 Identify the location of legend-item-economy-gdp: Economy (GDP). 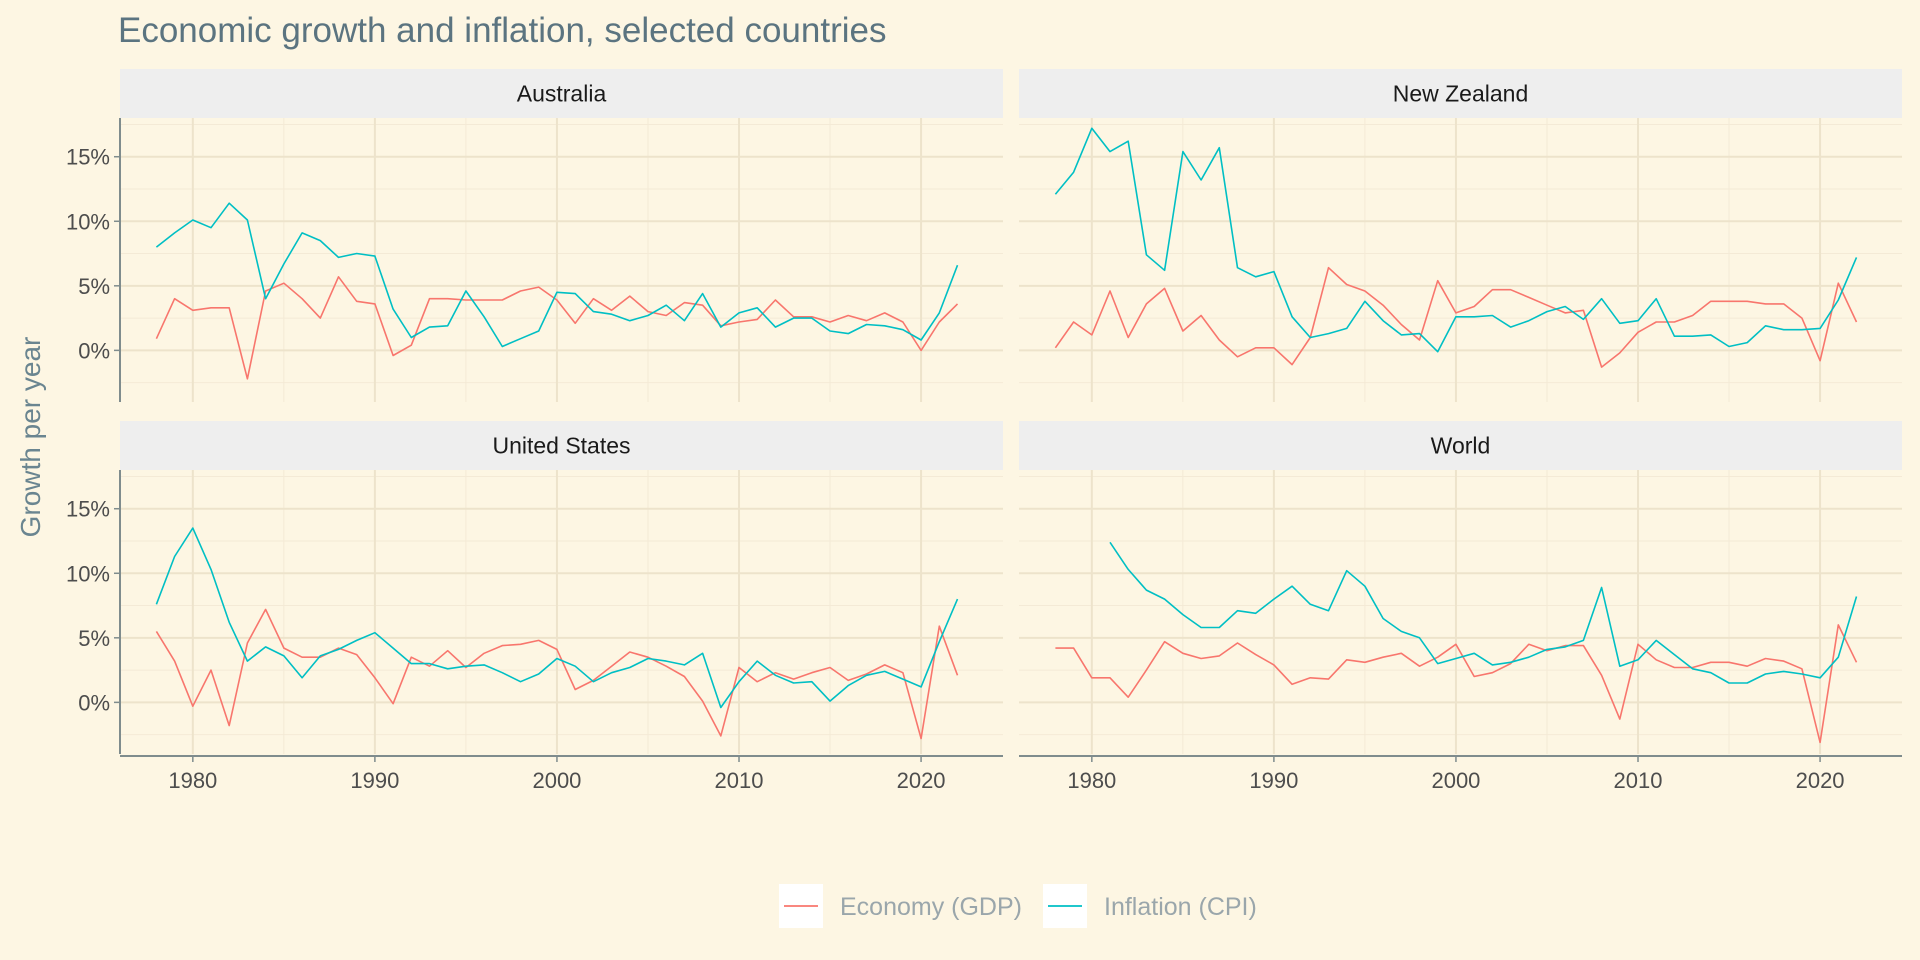
(900, 906).